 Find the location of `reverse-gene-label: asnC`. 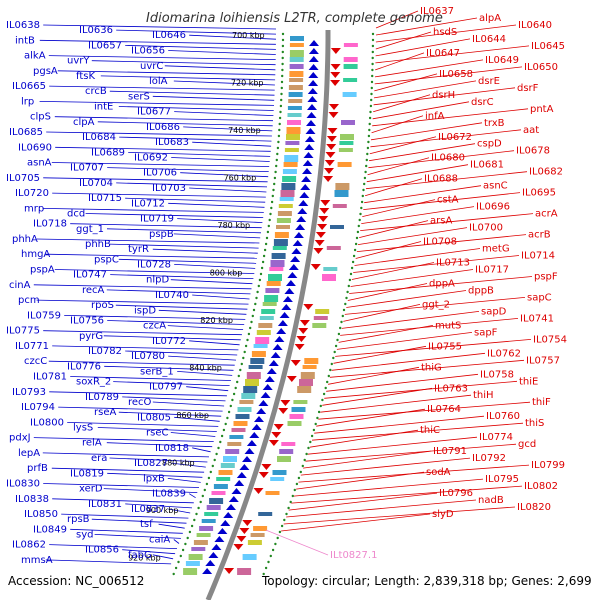

reverse-gene-label: asnC is located at coordinates (495, 186).